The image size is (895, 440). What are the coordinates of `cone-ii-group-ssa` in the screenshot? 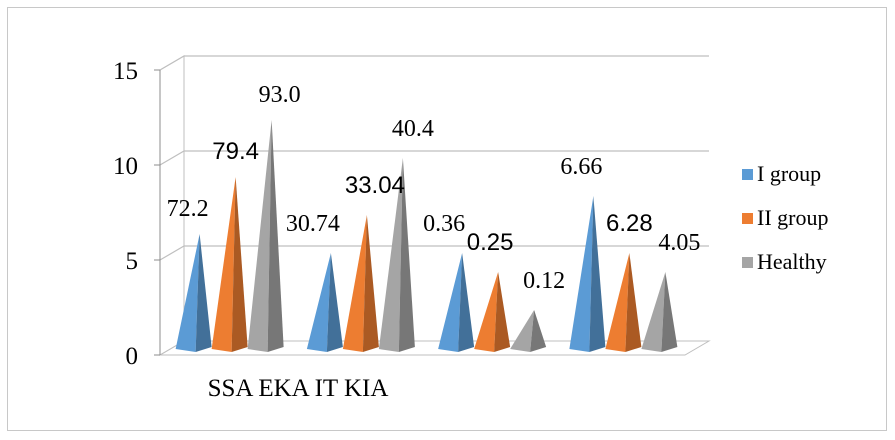 It's located at (229, 264).